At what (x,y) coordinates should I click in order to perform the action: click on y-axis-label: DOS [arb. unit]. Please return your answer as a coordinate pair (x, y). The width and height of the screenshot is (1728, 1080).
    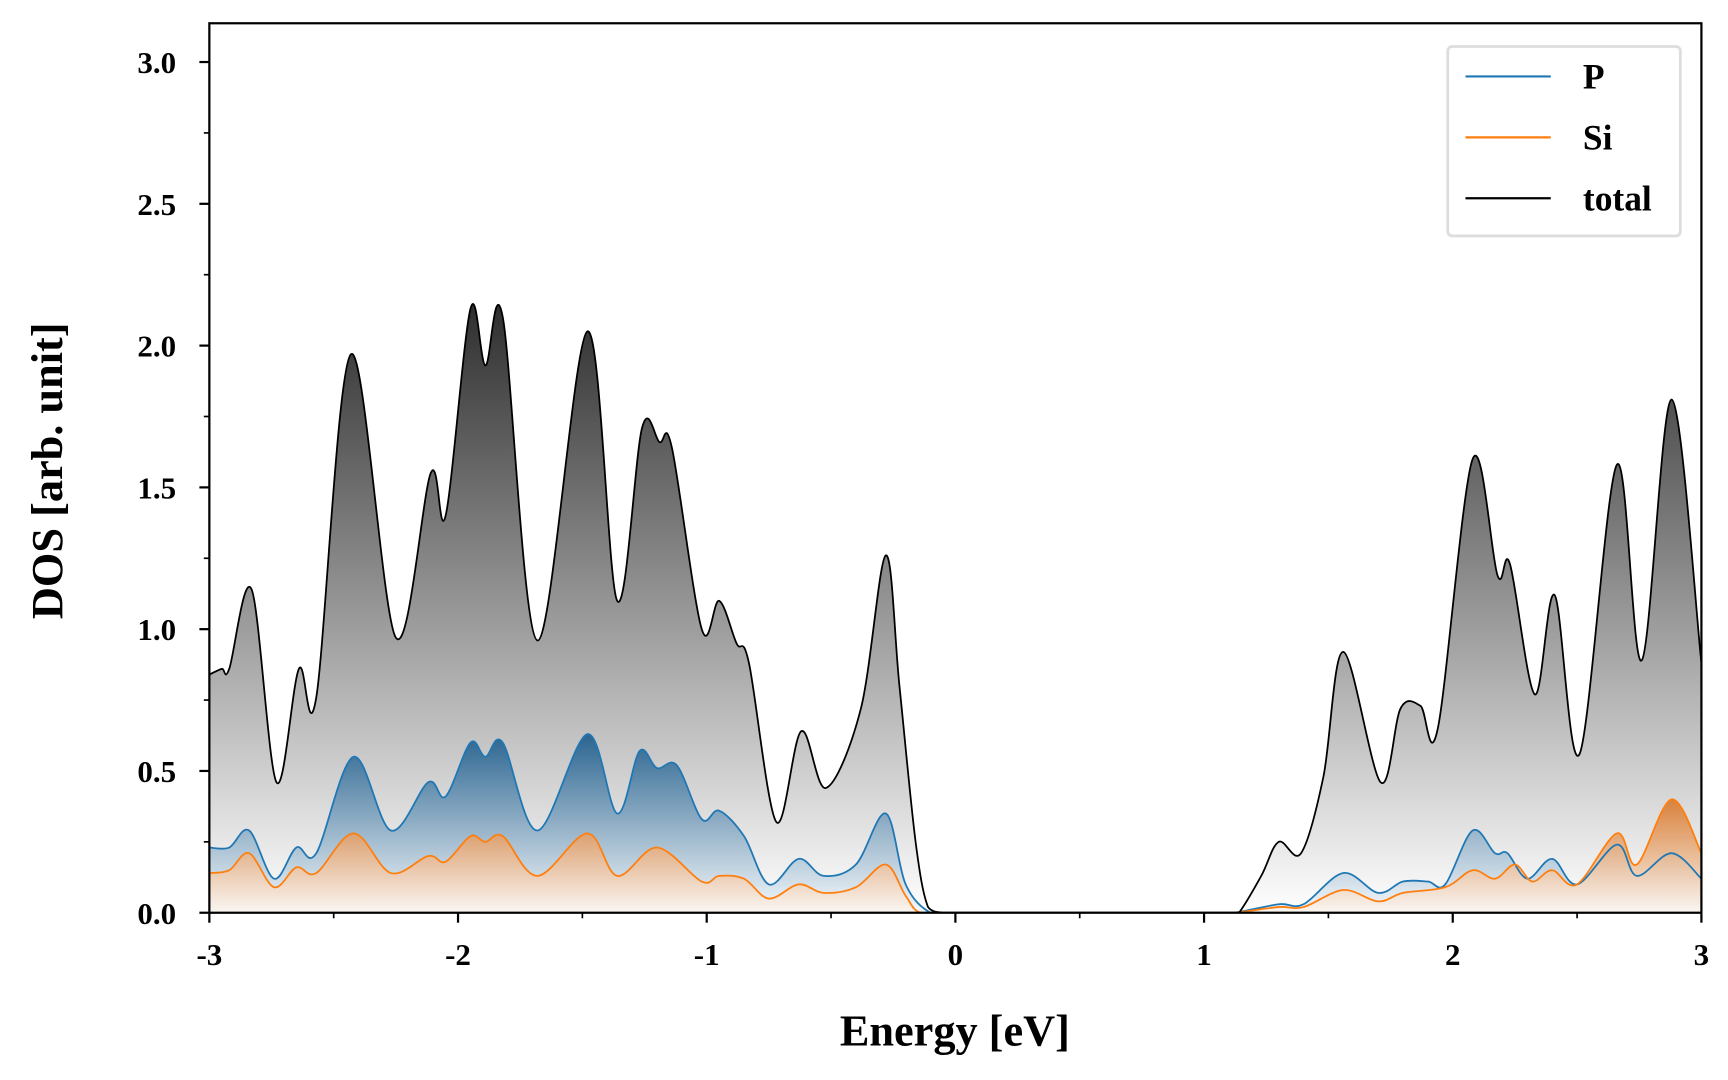
    Looking at the image, I should click on (47, 470).